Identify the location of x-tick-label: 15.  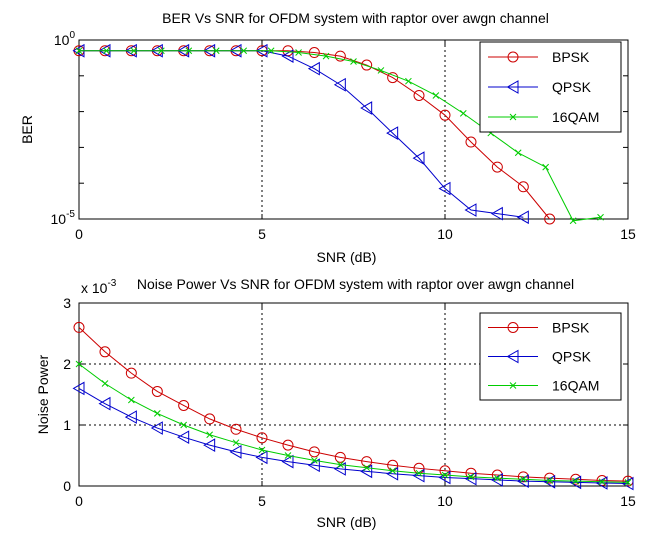
(628, 234).